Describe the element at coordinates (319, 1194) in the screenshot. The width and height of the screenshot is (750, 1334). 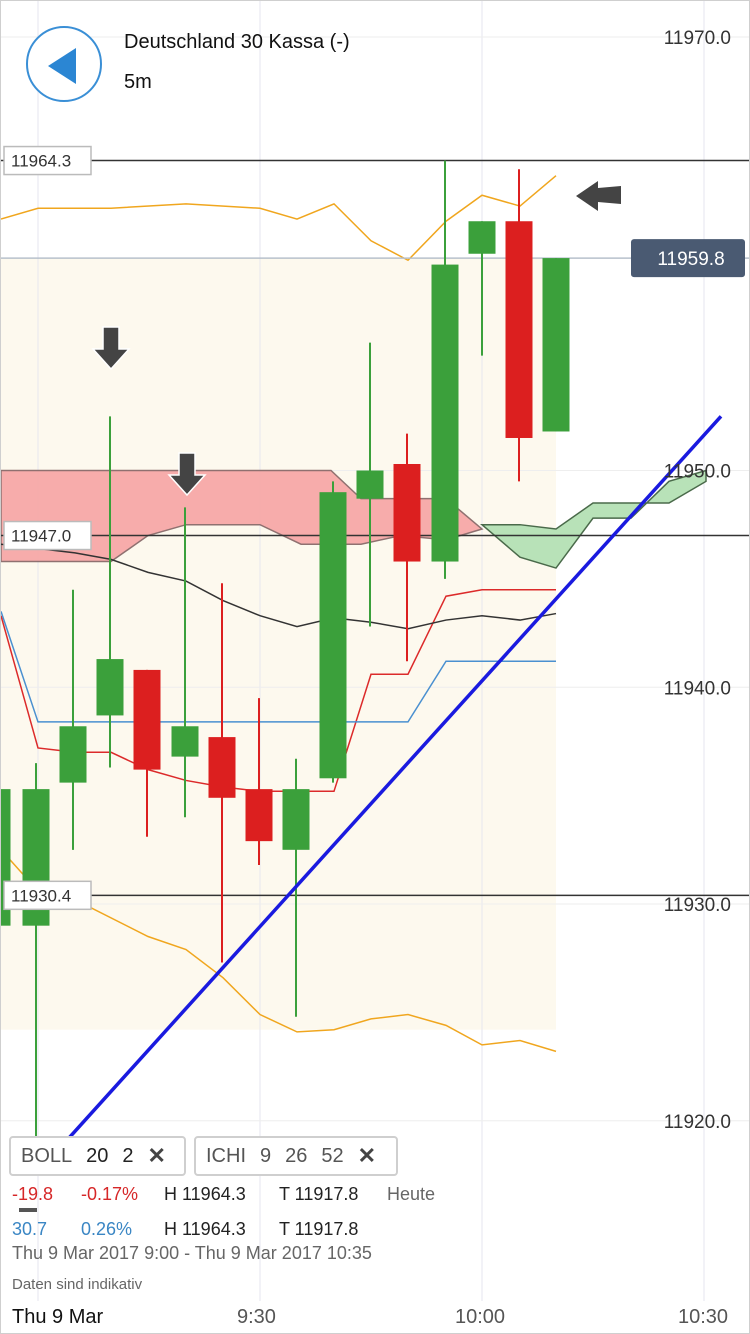
I see `low-today: T 11917.8` at that location.